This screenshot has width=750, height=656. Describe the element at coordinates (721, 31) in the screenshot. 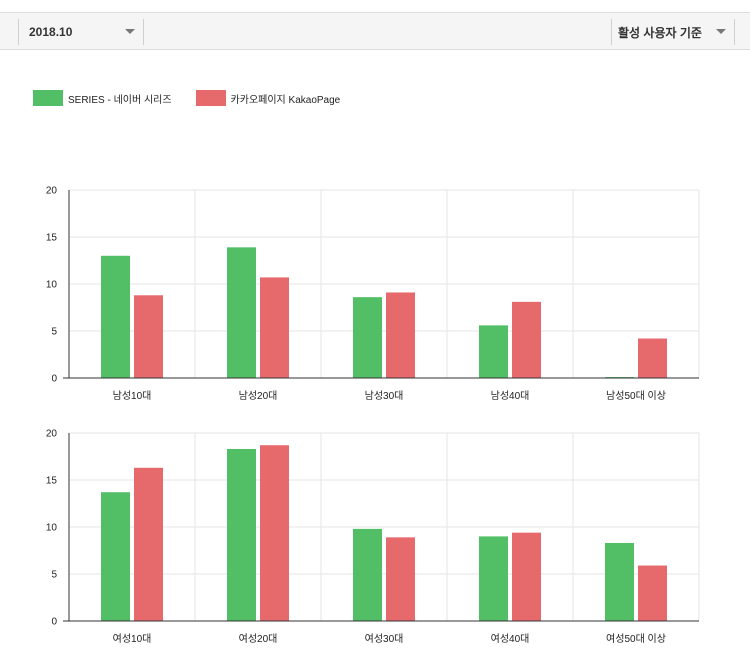

I see `basis-dropdown-icon` at that location.